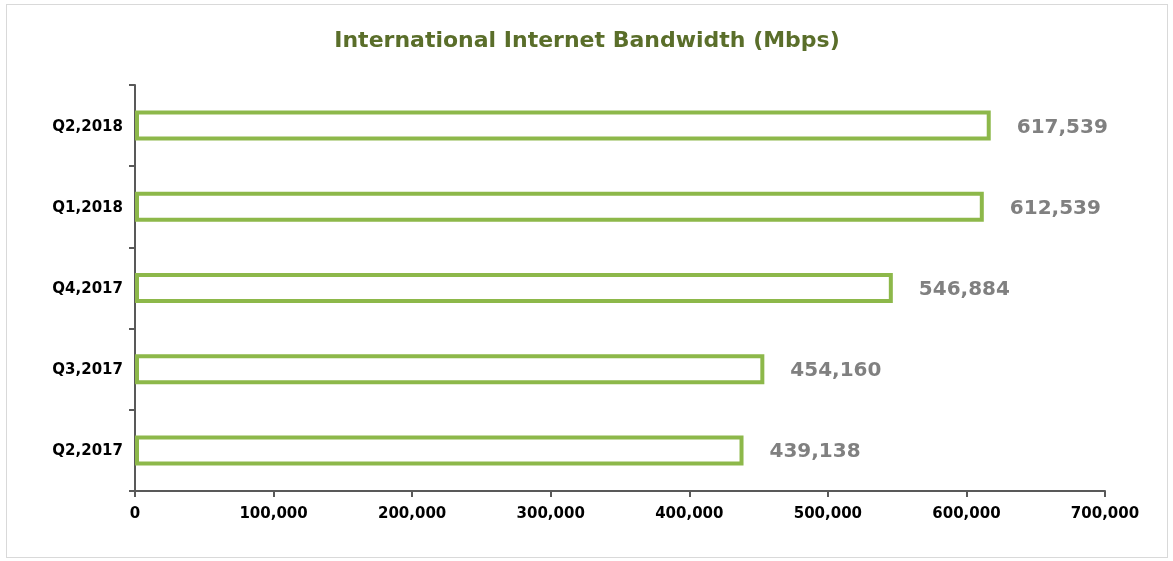 This screenshot has width=1173, height=561. Describe the element at coordinates (550, 512) in the screenshot. I see `x-tick-label: 300,000` at that location.